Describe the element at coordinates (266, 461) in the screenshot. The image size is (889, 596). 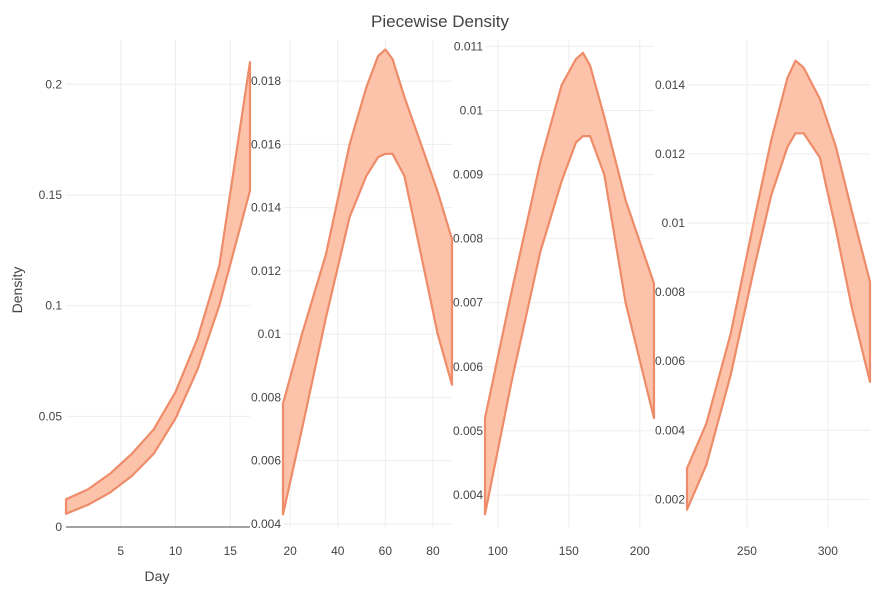
I see `panel-2-y-tick-label: 0.006` at that location.